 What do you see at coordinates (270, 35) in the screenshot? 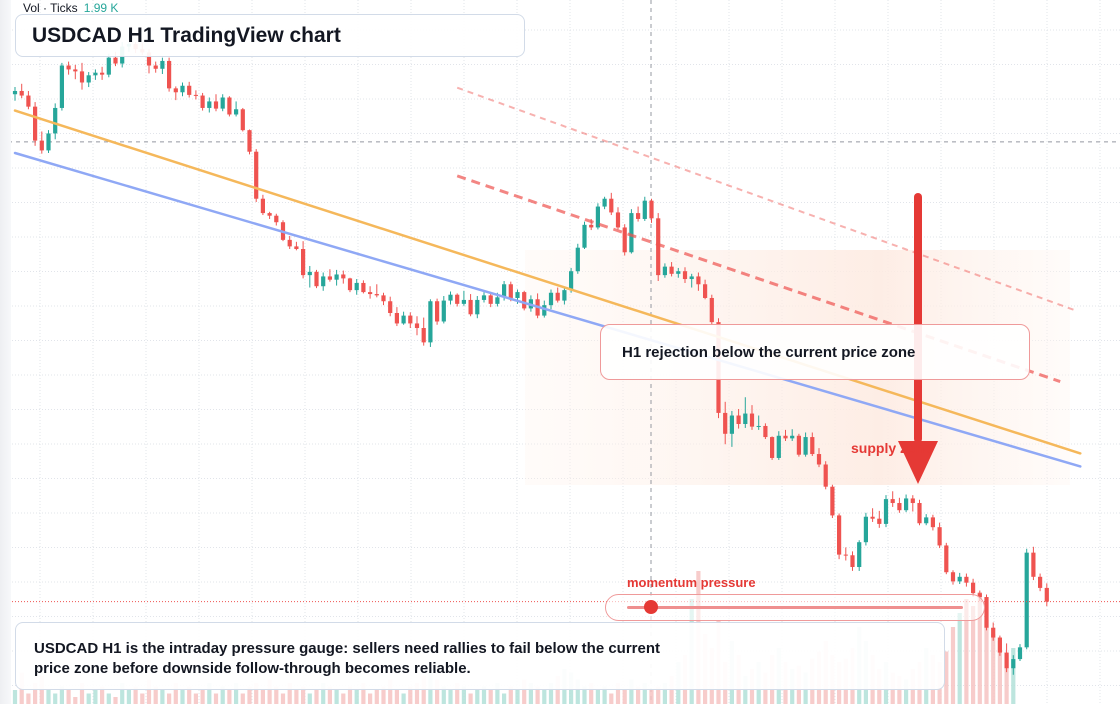
I see `chart-title-box: USDCAD H1 TradingView chart` at bounding box center [270, 35].